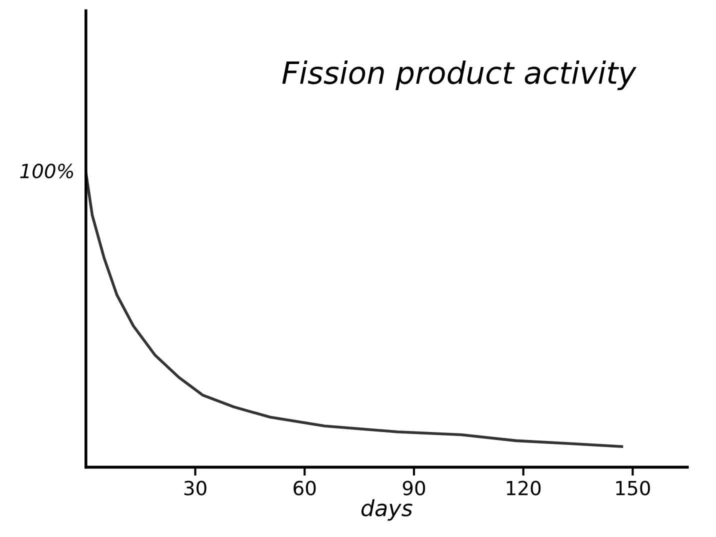 The height and width of the screenshot is (537, 716). I want to click on x-tick-label: 120, so click(523, 488).